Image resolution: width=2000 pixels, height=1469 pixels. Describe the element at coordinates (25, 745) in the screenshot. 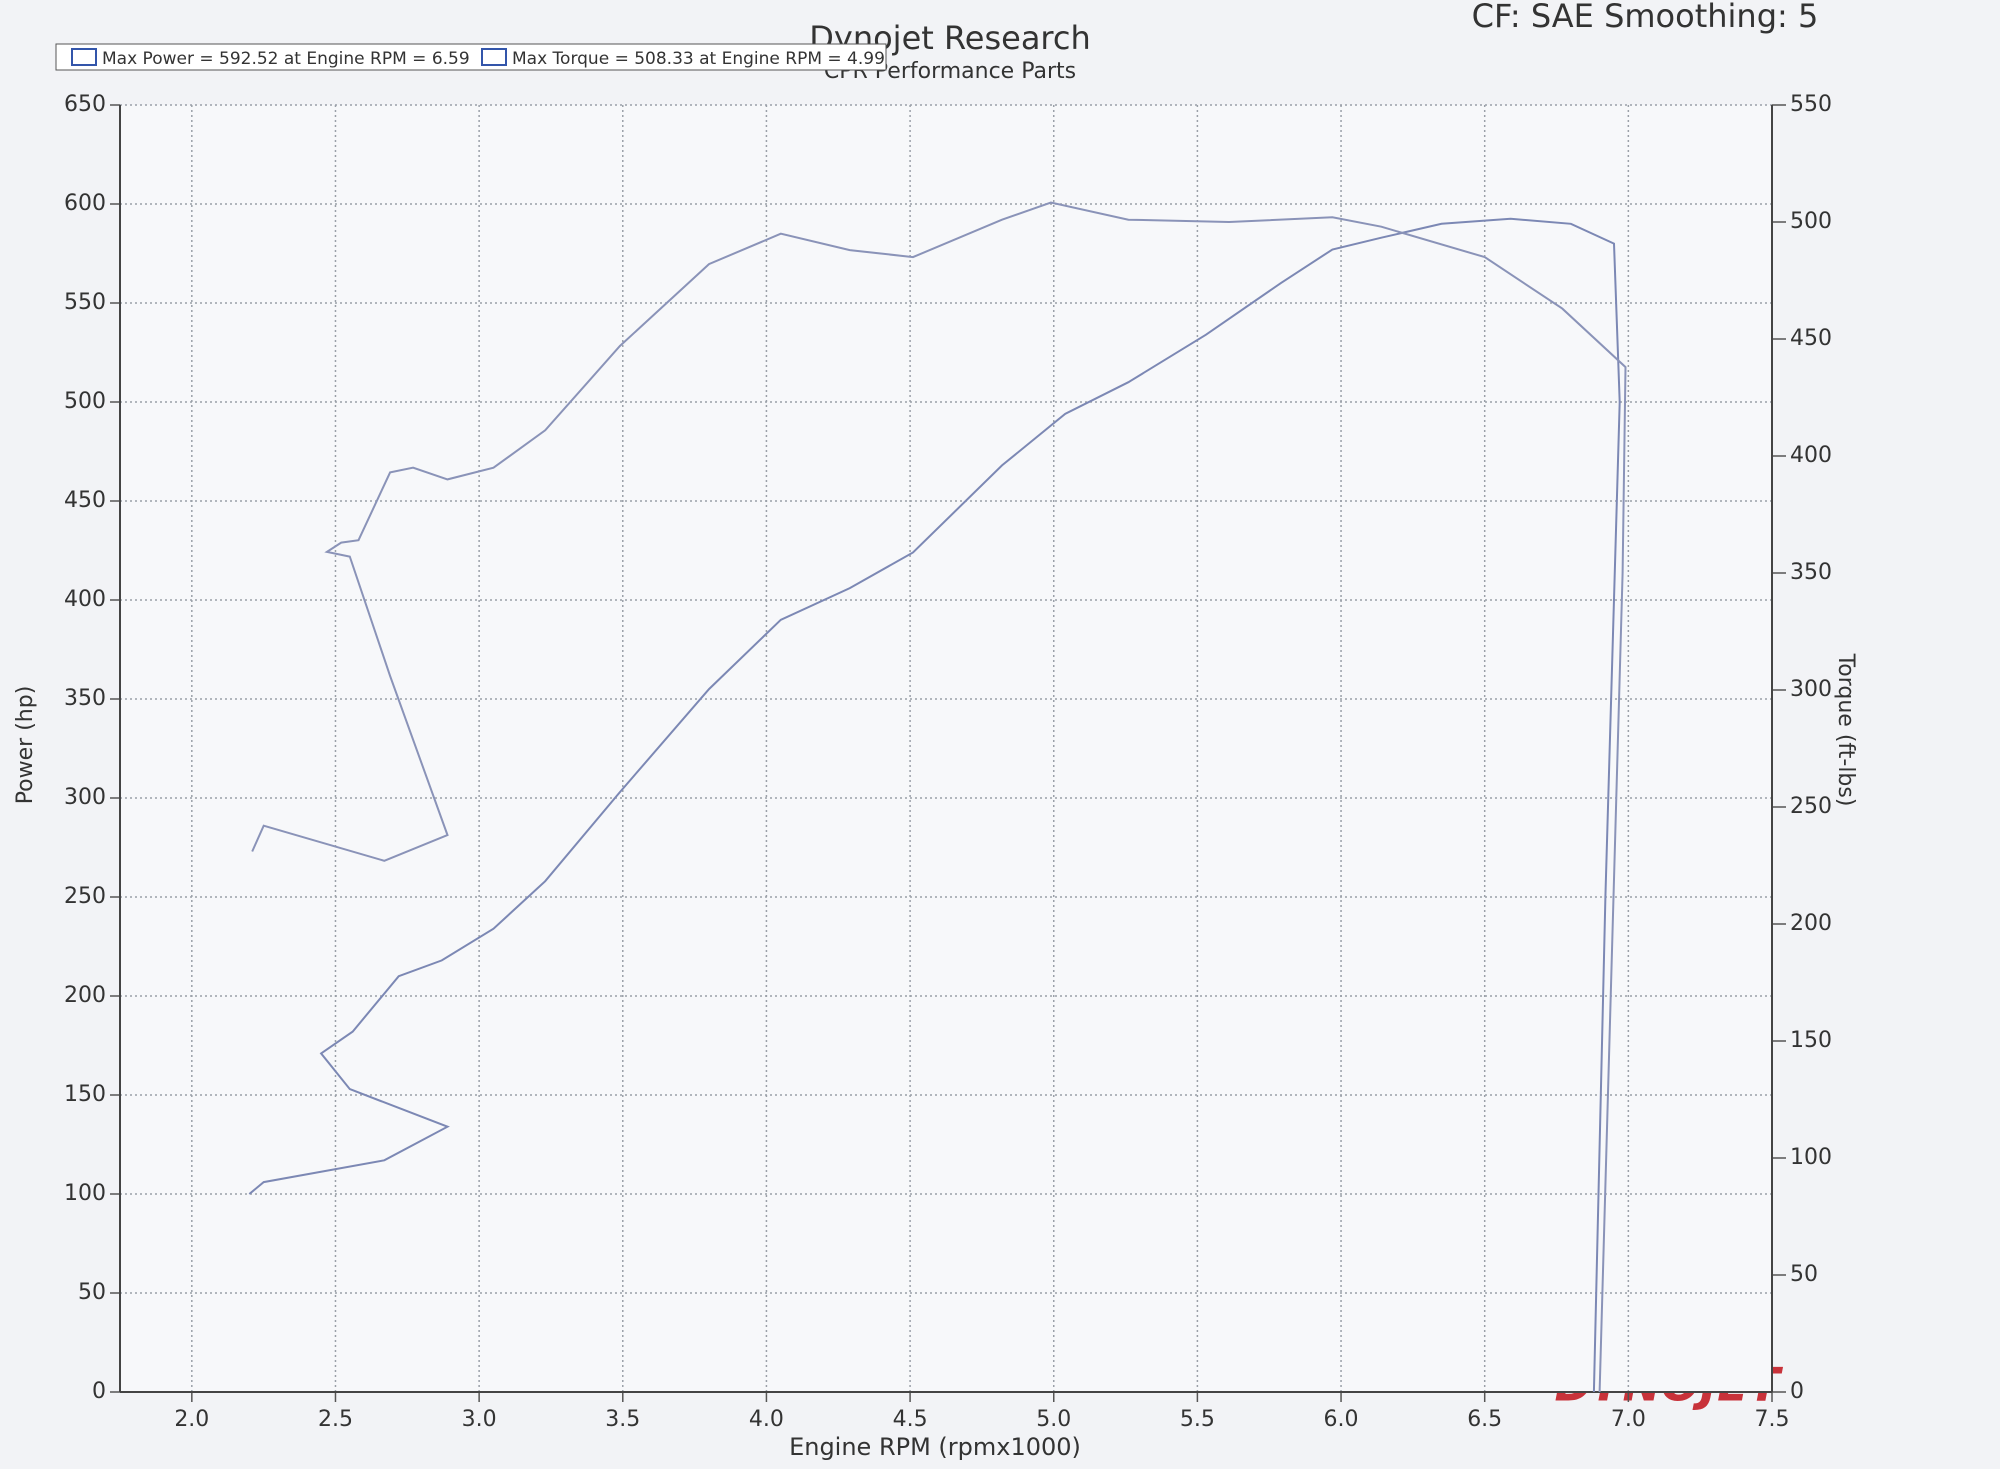

I see `y-axis-label: Power (hp)` at that location.